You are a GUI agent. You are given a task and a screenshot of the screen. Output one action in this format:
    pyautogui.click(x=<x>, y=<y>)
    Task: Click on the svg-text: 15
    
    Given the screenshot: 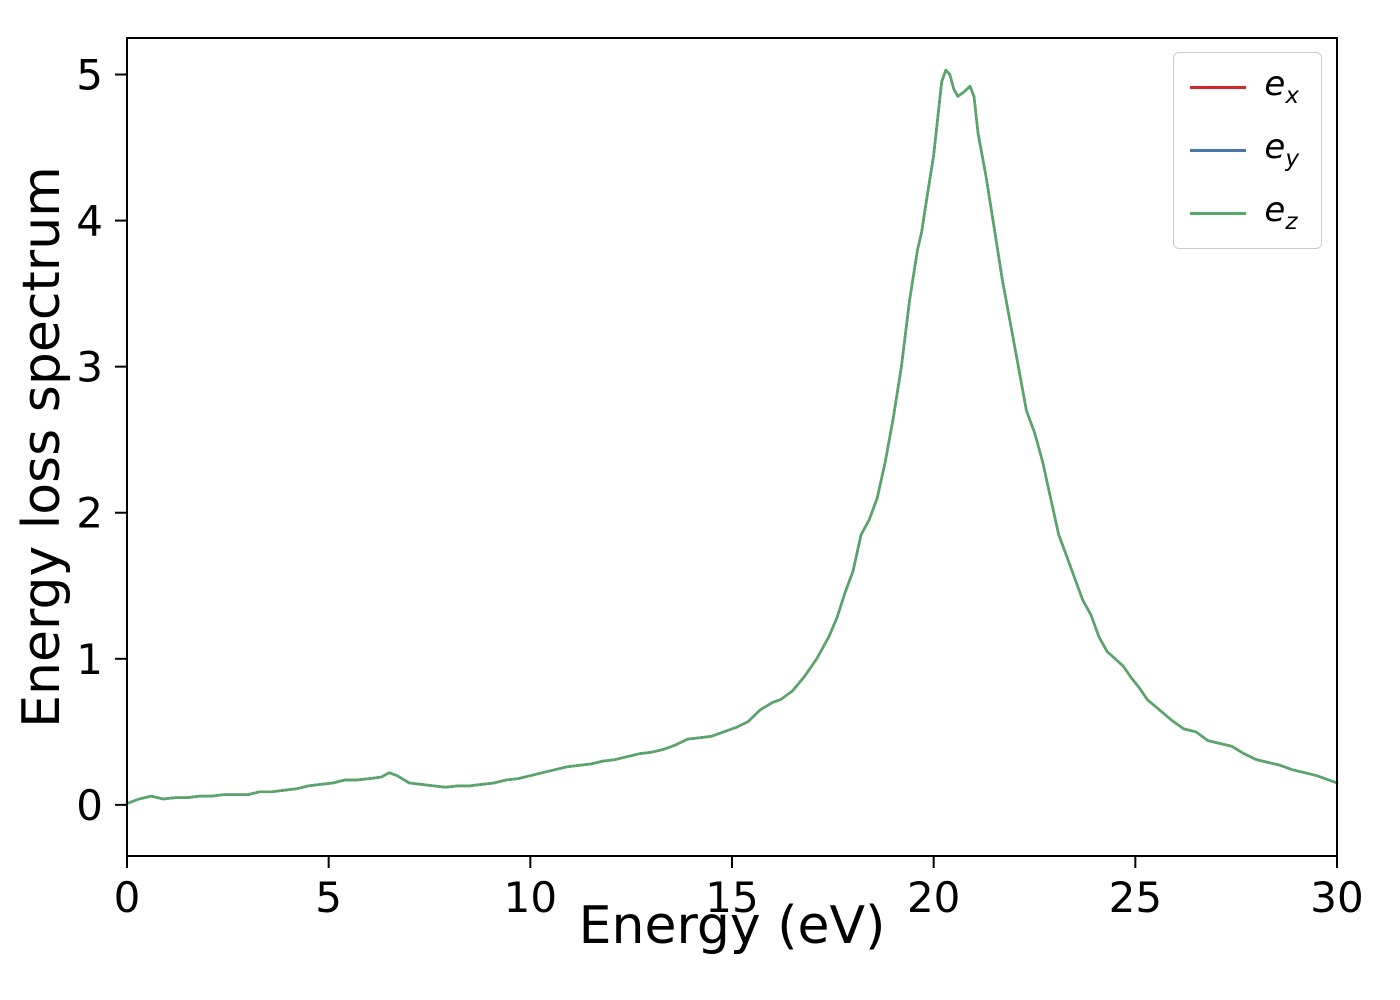 What is the action you would take?
    pyautogui.click(x=731, y=897)
    